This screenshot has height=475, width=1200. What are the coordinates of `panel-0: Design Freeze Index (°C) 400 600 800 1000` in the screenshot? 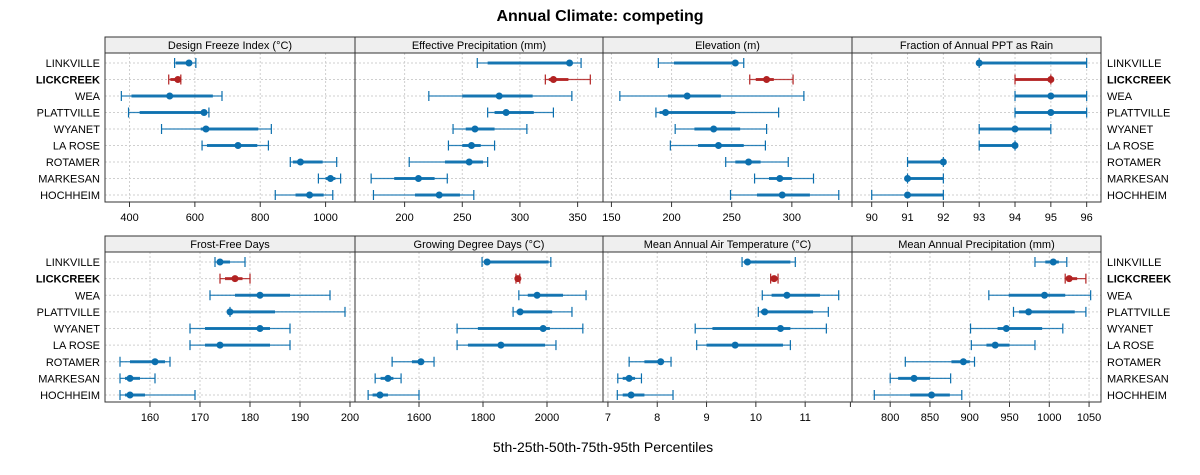 It's located at (230, 130).